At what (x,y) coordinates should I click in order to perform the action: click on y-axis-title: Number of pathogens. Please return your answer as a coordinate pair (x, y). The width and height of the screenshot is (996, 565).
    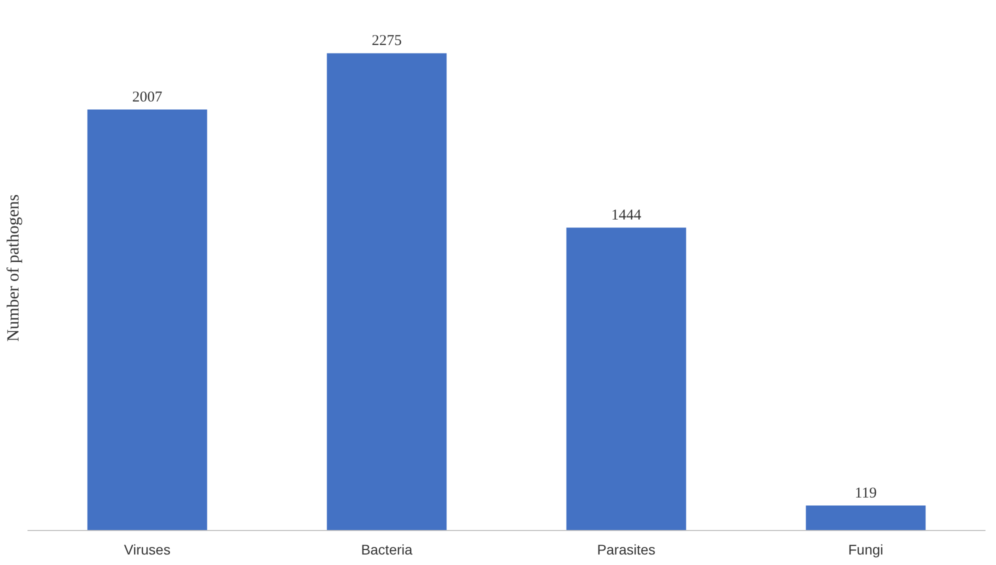
    Looking at the image, I should click on (13, 268).